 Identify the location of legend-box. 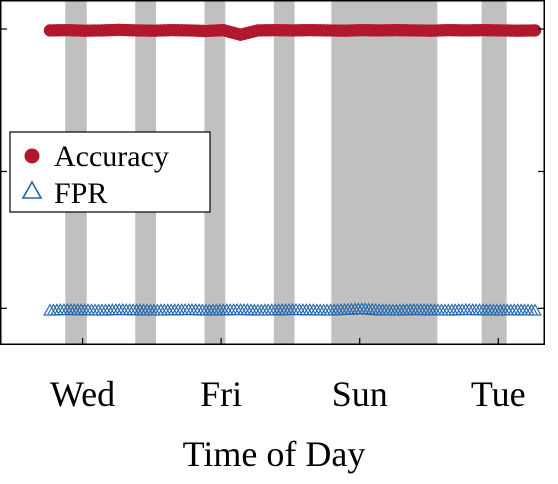
(110, 172).